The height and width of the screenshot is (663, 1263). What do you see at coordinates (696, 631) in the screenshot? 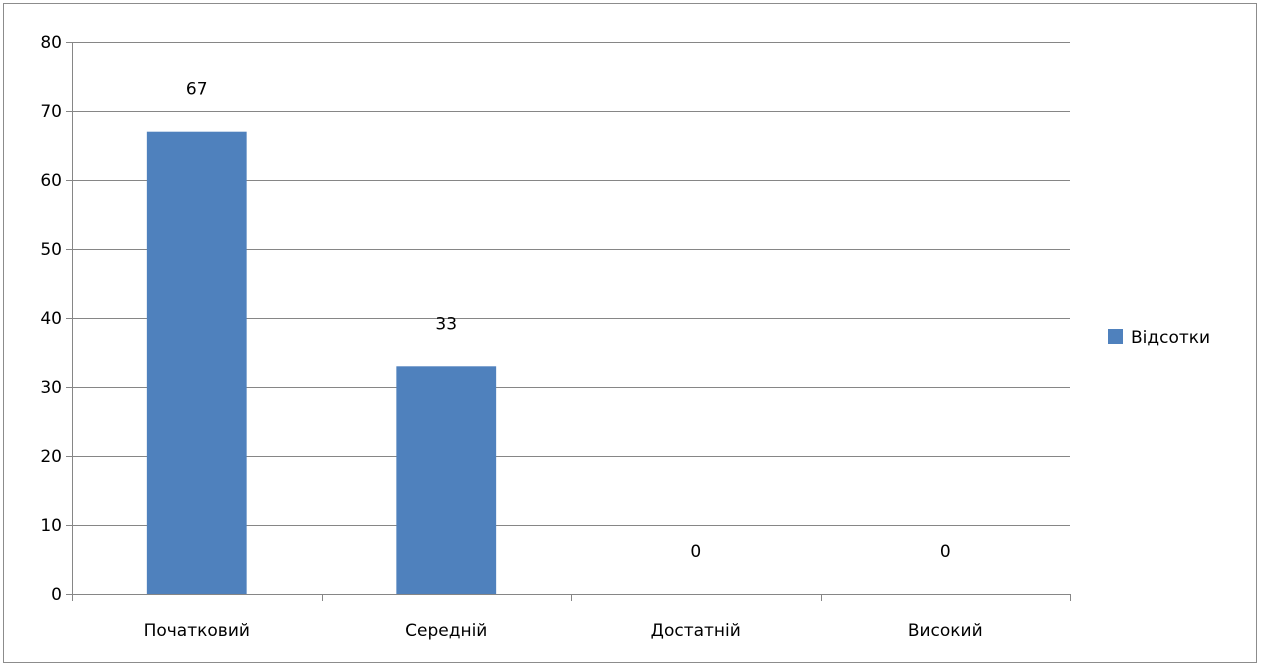
I see `x-category-label: Достатній` at bounding box center [696, 631].